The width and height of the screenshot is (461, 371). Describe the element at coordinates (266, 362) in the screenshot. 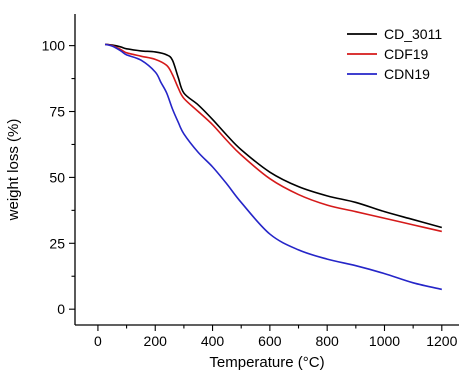

I see `x-axis-label: Temperature (°C)` at that location.